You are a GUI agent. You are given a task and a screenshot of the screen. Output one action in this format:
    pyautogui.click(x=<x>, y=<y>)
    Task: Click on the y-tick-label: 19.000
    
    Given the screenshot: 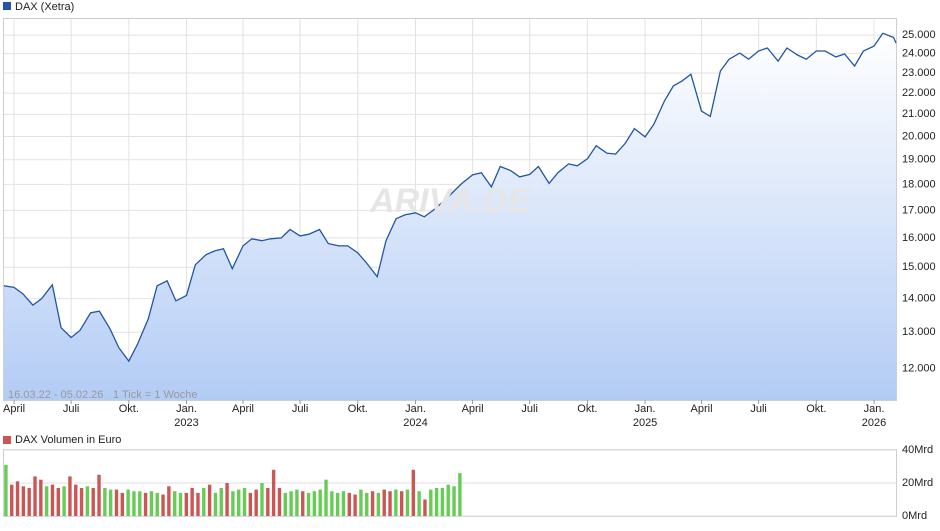 What is the action you would take?
    pyautogui.click(x=919, y=160)
    